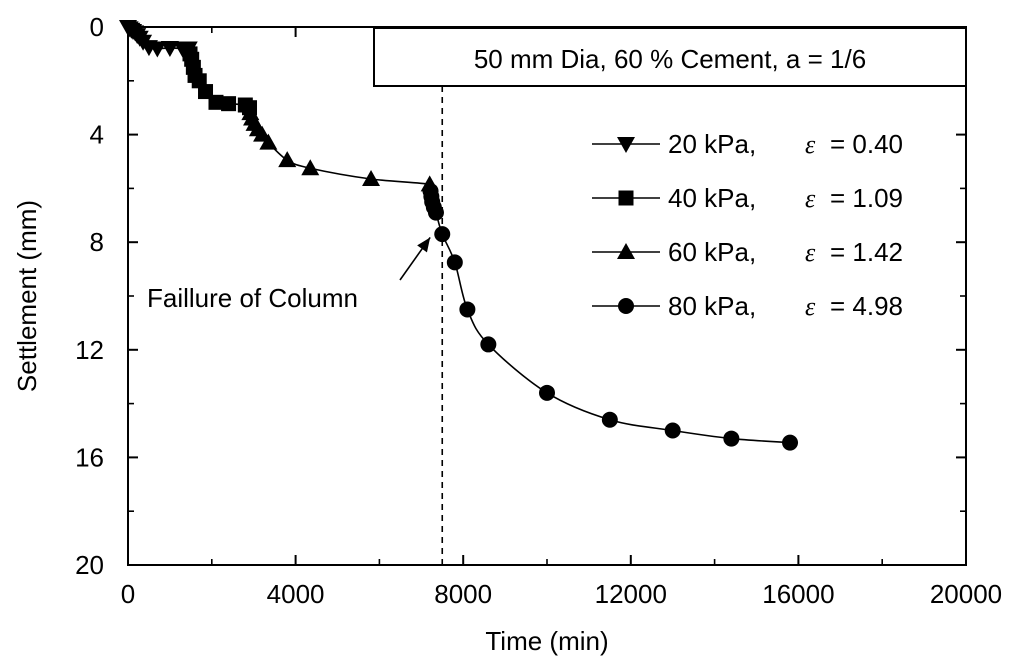 The width and height of the screenshot is (1018, 662). Describe the element at coordinates (712, 252) in the screenshot. I see `legend-label: 60 kPa,` at that location.